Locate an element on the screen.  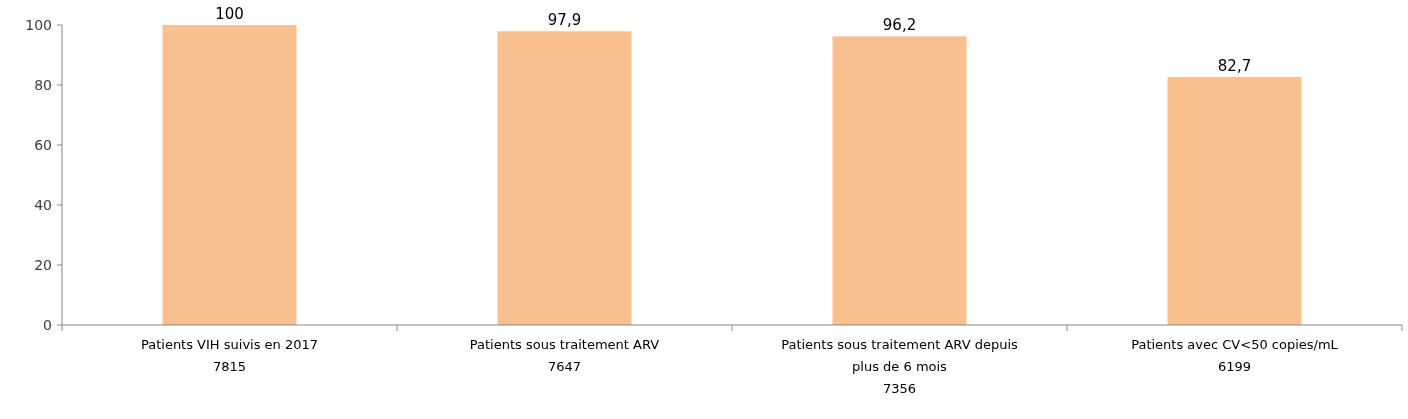
x-tick-label: Patients avec CV<50 copies/mL 6199 is located at coordinates (1235, 355).